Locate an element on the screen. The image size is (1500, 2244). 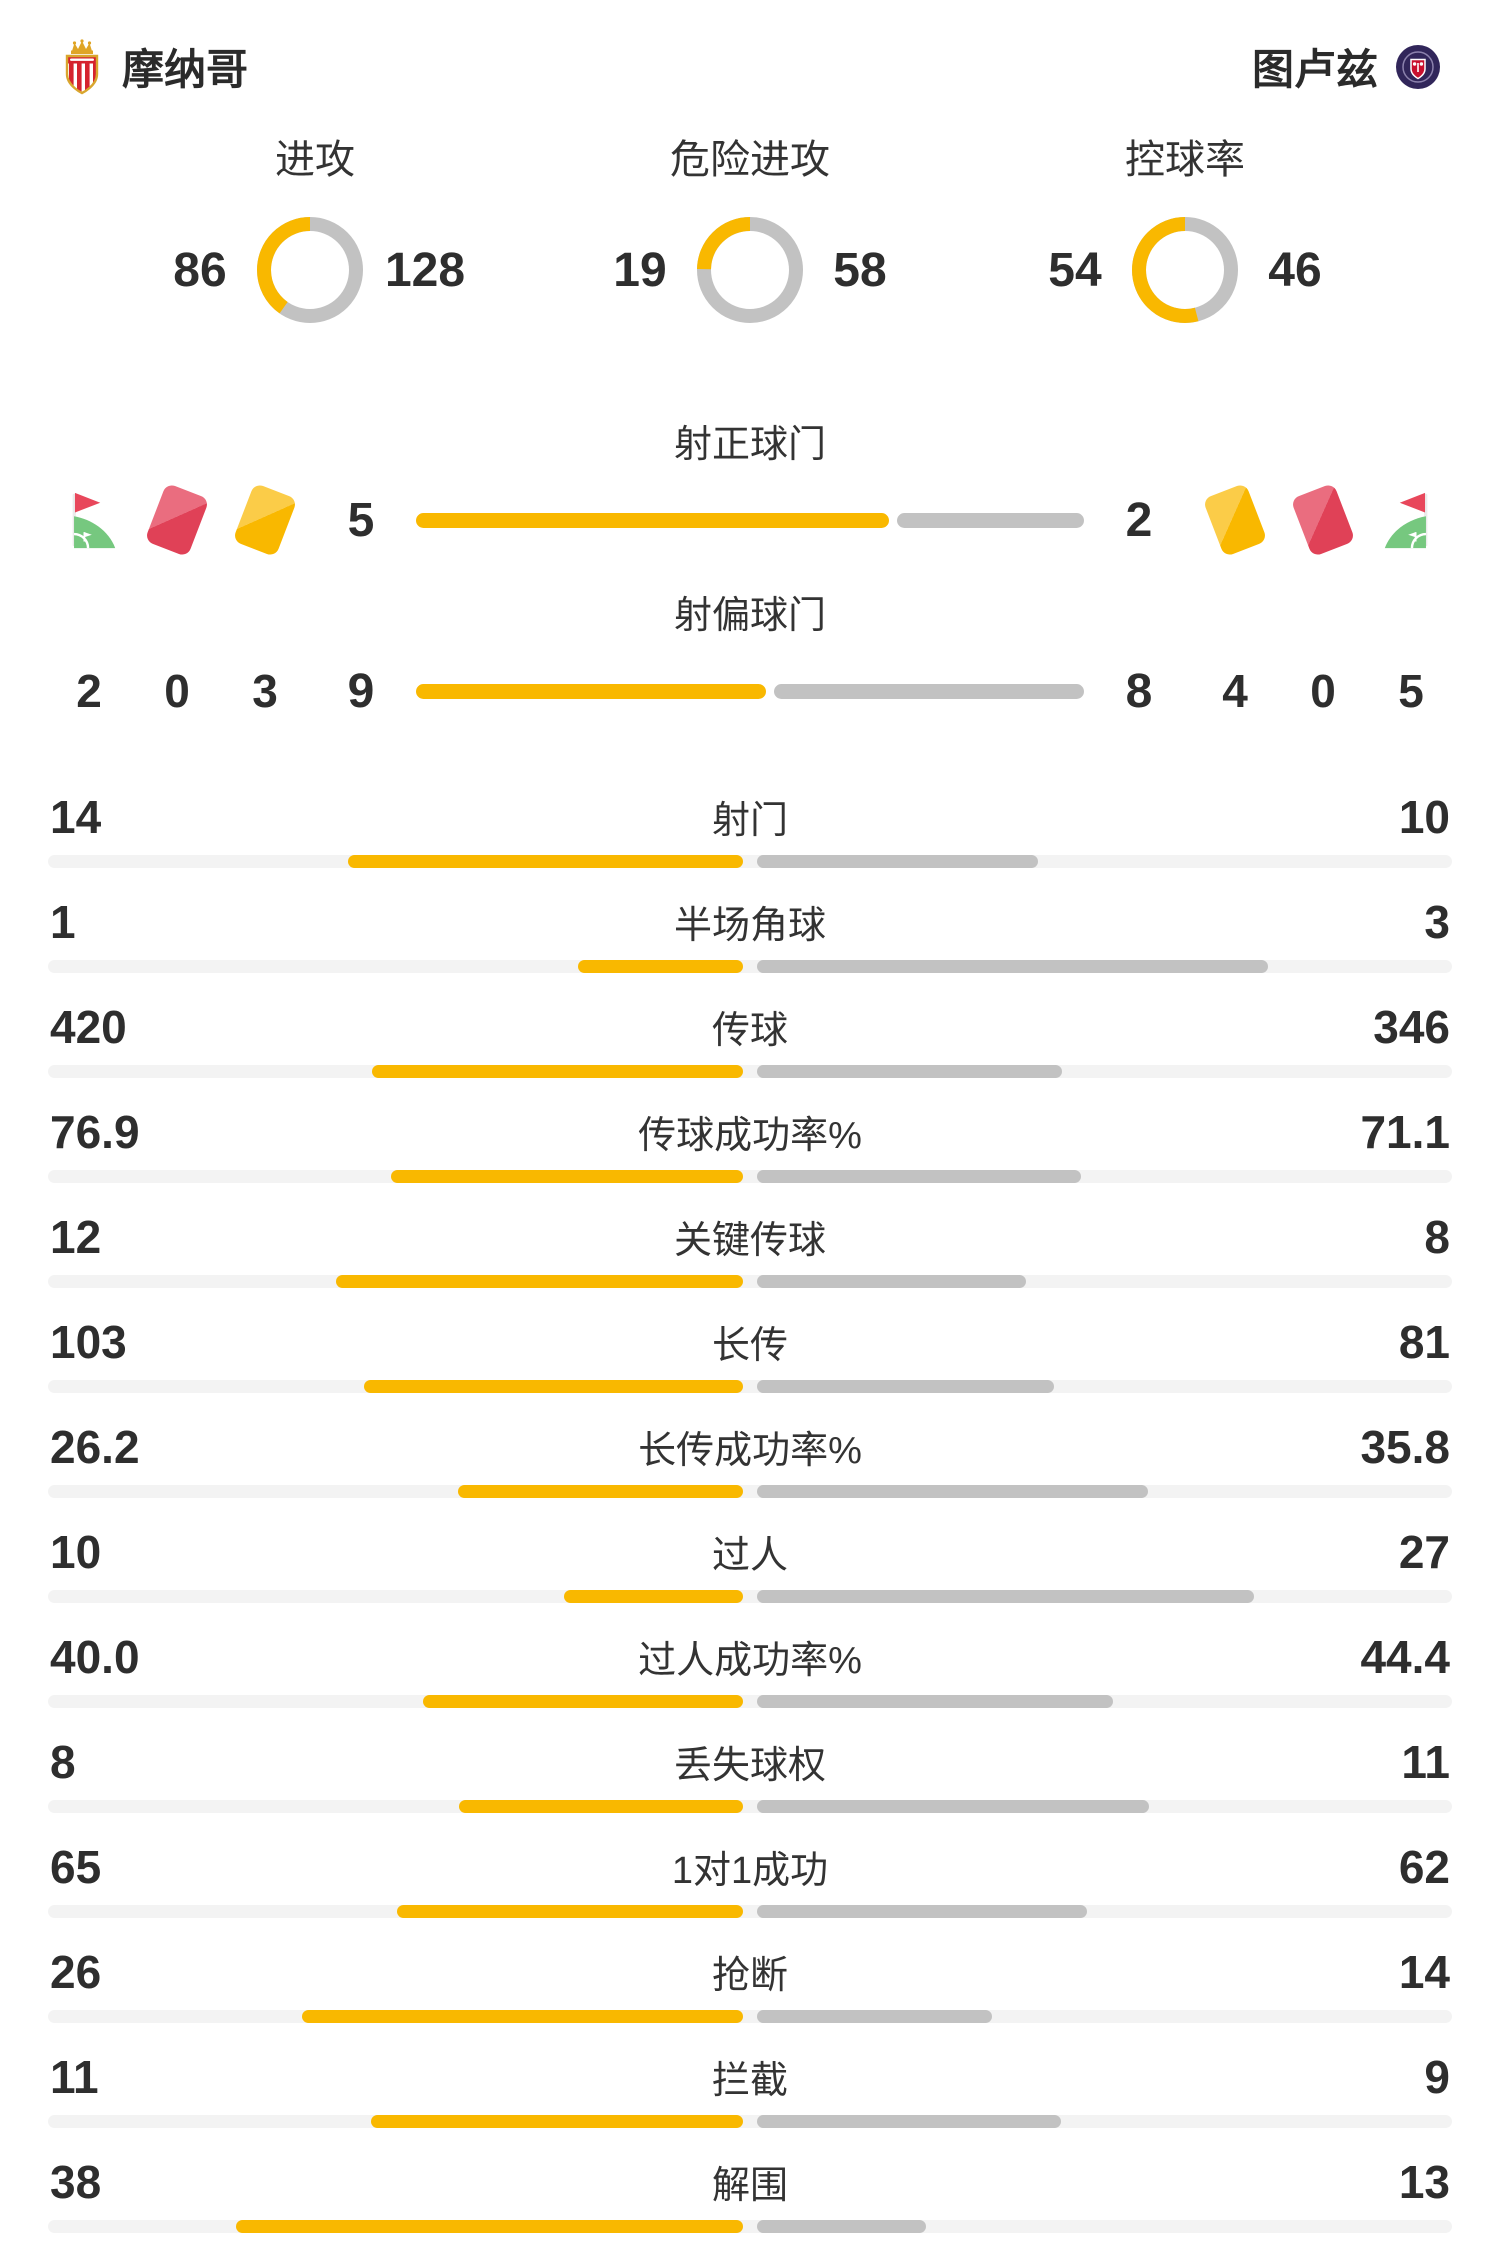
home-team: 摩纳哥 is located at coordinates (153, 66).